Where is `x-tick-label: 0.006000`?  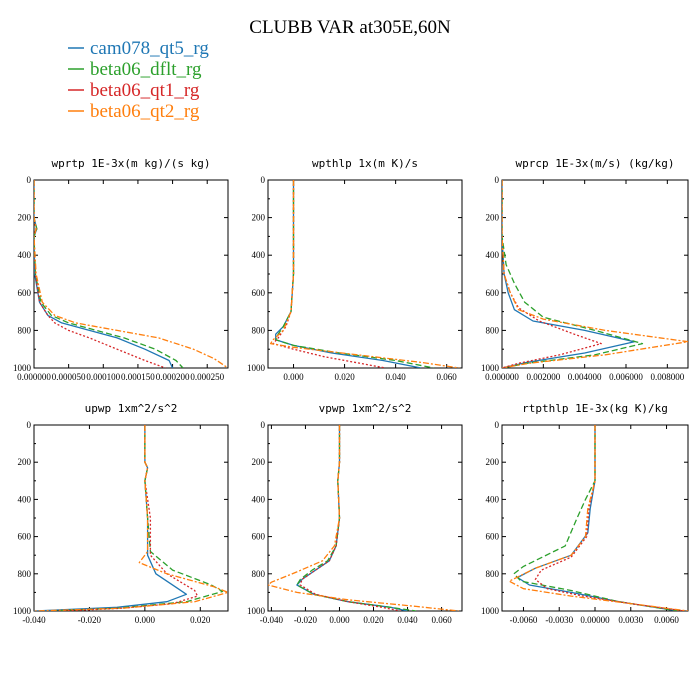 x-tick-label: 0.006000 is located at coordinates (626, 377).